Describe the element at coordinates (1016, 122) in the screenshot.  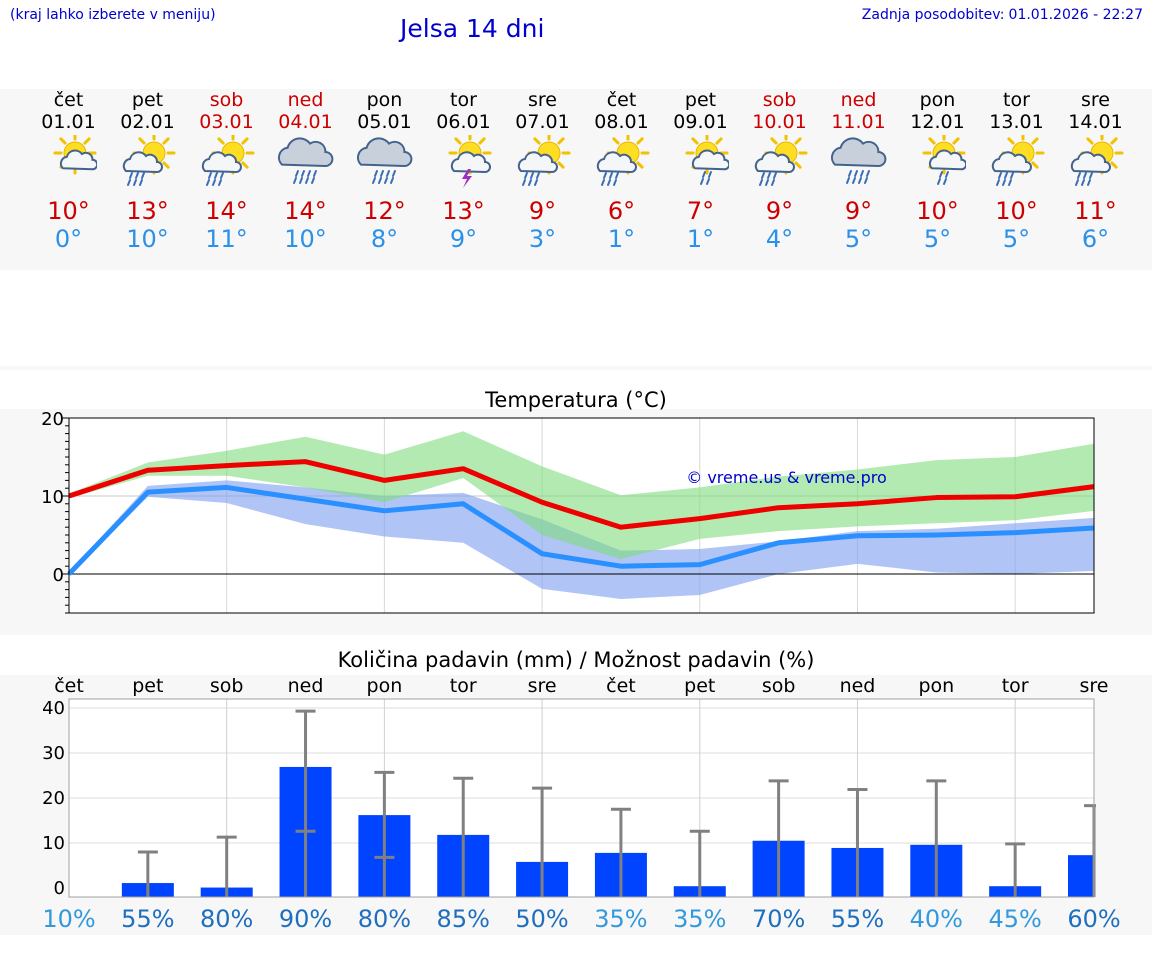
I see `day-date: 13.01` at that location.